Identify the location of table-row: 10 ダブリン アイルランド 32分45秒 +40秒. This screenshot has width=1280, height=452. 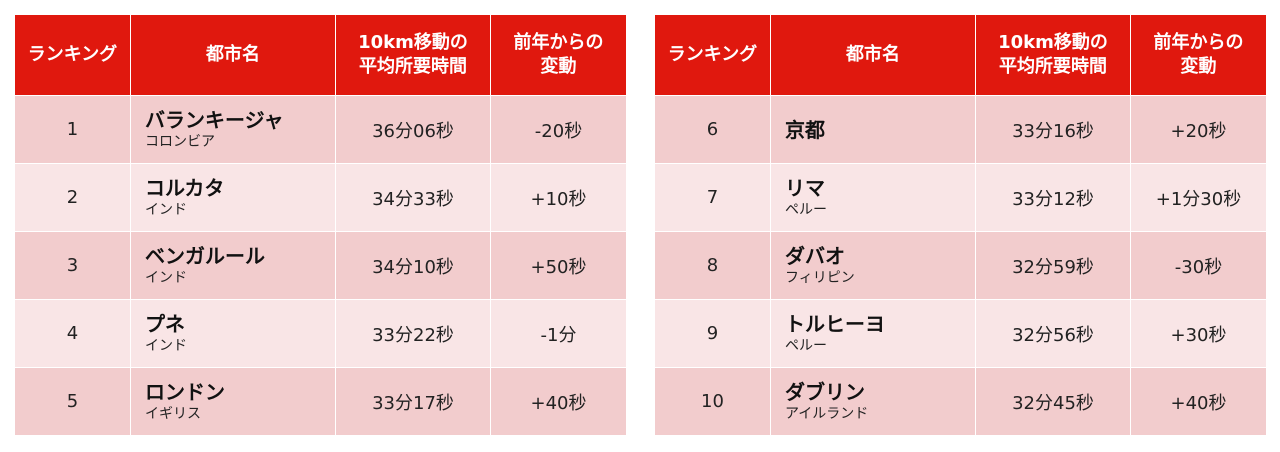
(960, 401).